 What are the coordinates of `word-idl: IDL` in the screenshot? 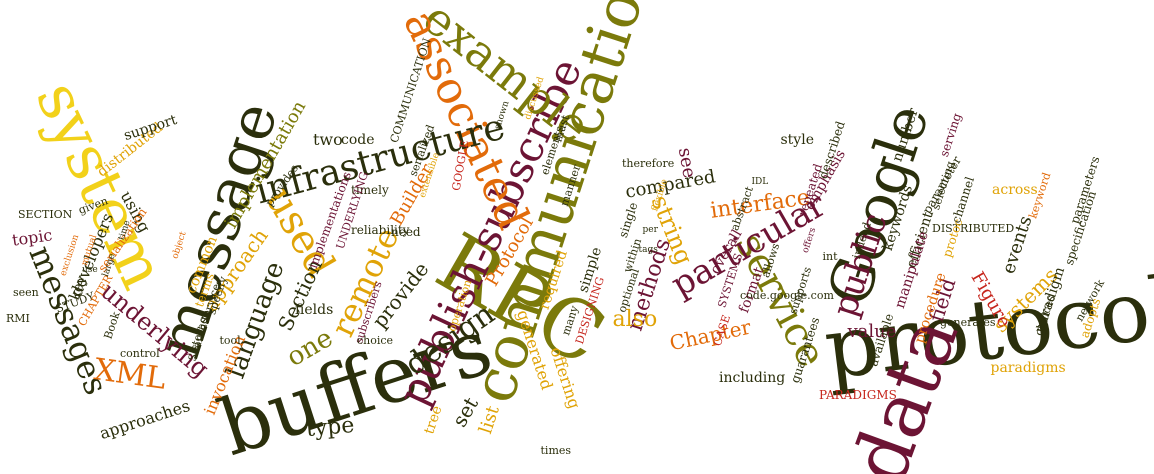 It's located at (760, 181).